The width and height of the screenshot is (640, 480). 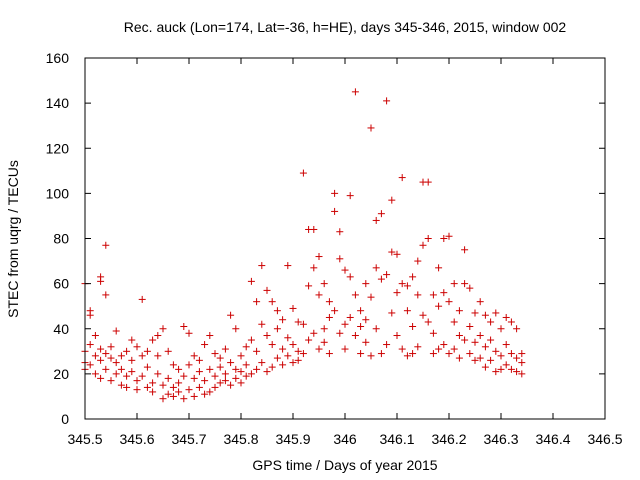 I want to click on y-tick-label: 140, so click(x=58, y=103).